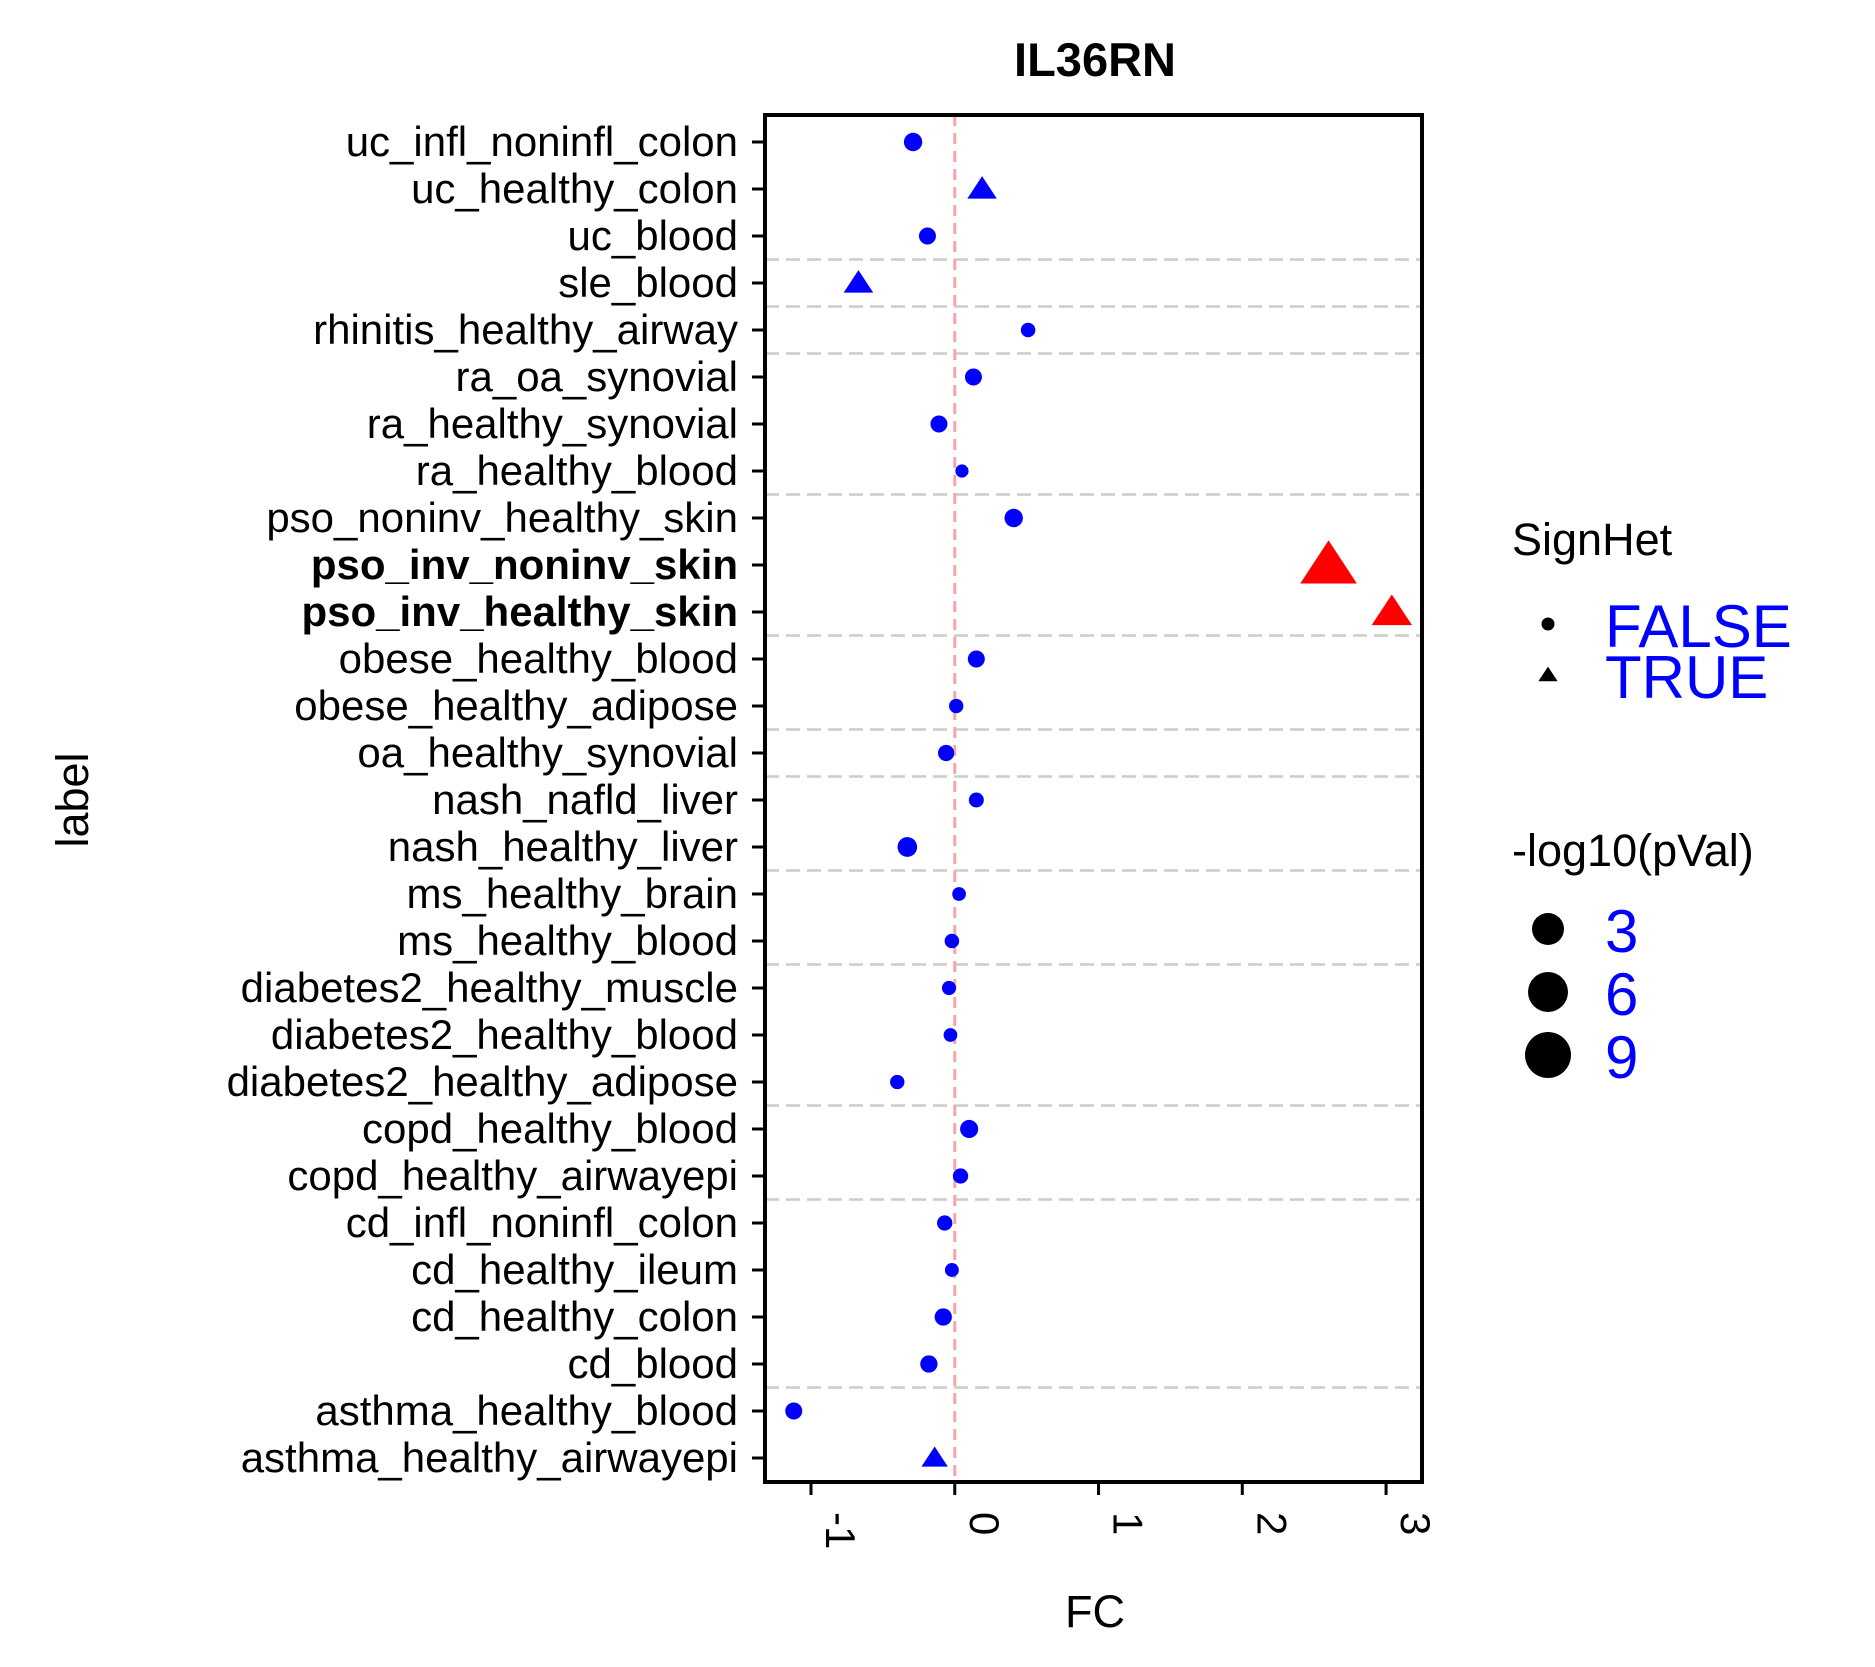 The width and height of the screenshot is (1875, 1667). I want to click on y-tick-label: cd_healthy_ileum, so click(574, 1269).